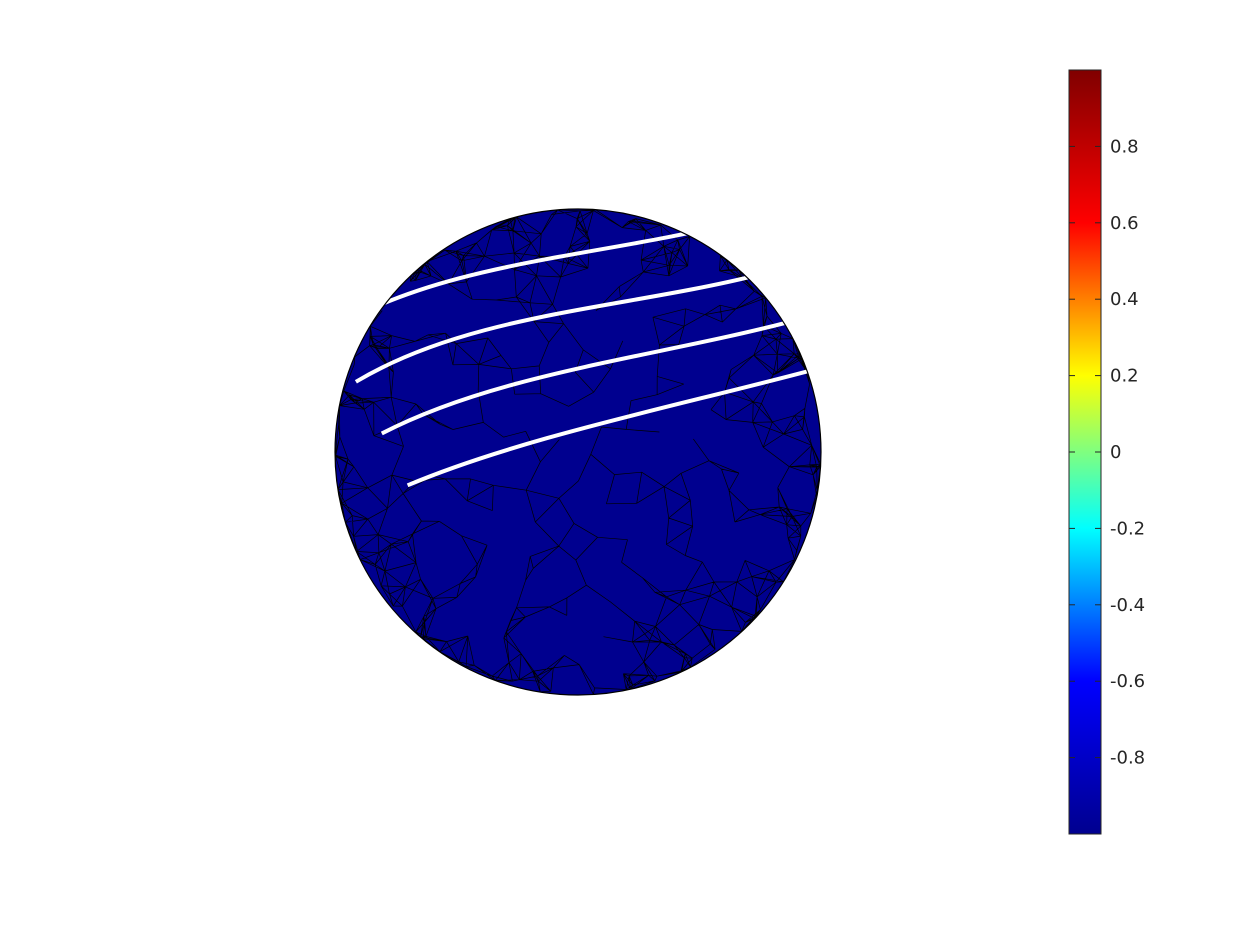 Image resolution: width=1250 pixels, height=938 pixels. I want to click on colorbar-tick-label: 0.4, so click(1124, 299).